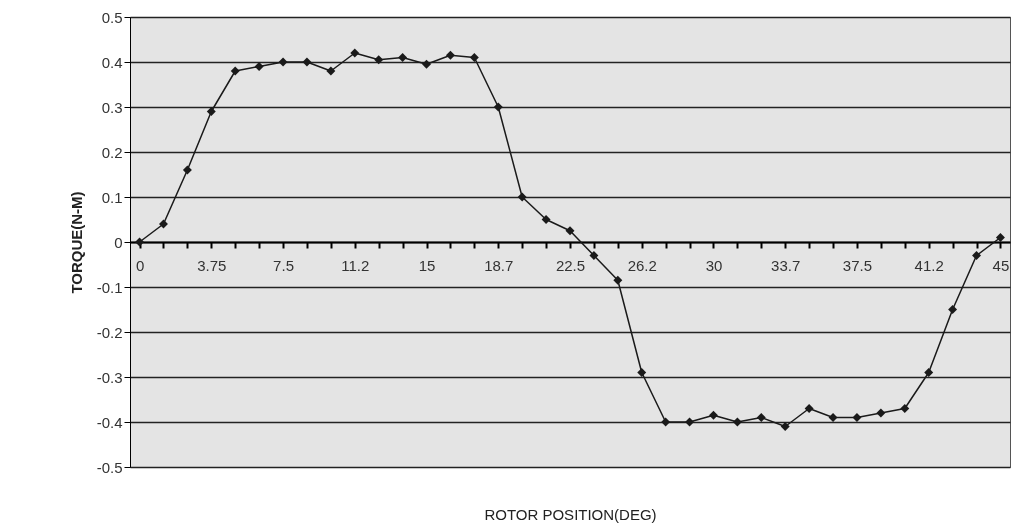  I want to click on x-tick-label: 45, so click(1001, 265).